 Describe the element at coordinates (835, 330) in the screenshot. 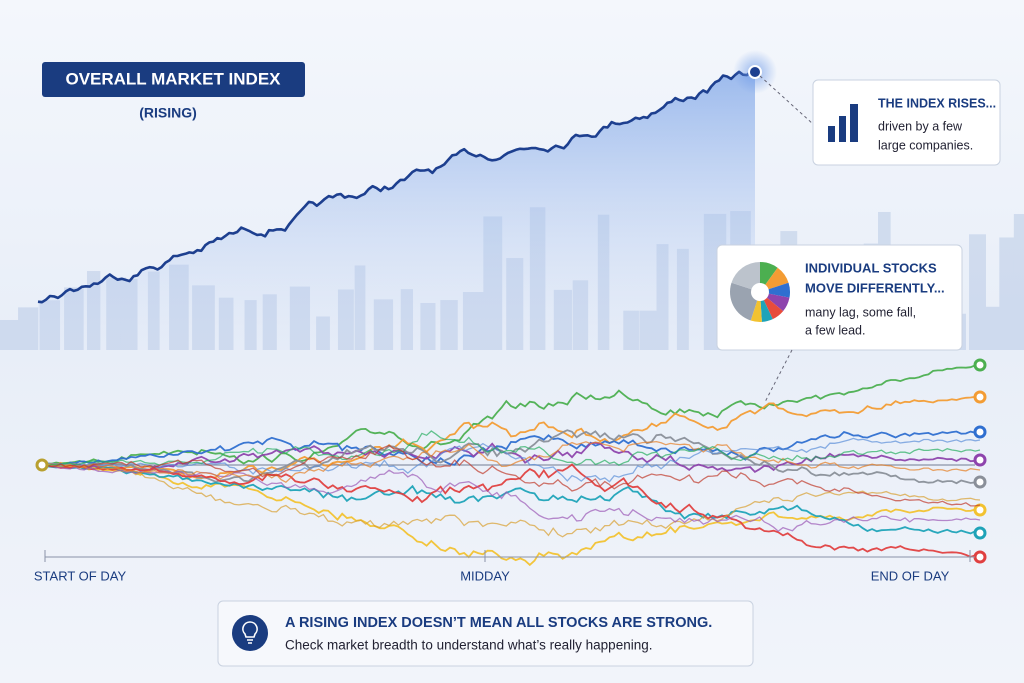

I see `callout-text: a few lead.` at that location.